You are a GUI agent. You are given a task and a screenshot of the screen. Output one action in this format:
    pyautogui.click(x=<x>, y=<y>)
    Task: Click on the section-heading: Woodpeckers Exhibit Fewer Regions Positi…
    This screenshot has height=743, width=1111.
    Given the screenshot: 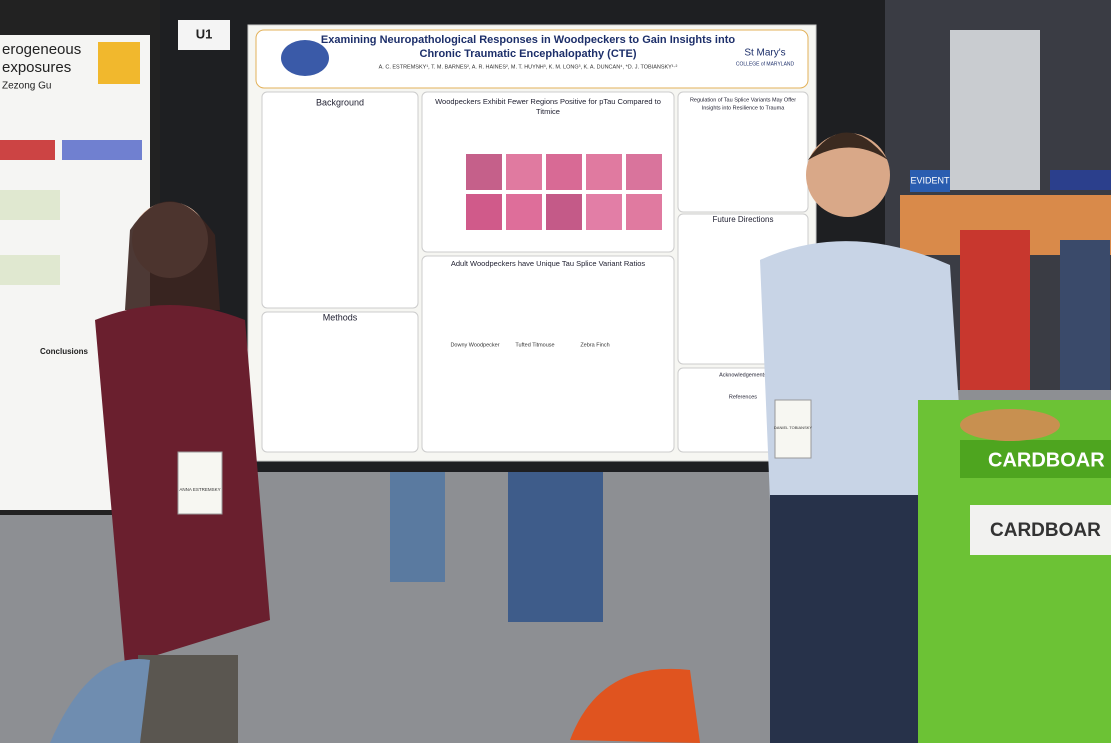 What is the action you would take?
    pyautogui.click(x=548, y=101)
    